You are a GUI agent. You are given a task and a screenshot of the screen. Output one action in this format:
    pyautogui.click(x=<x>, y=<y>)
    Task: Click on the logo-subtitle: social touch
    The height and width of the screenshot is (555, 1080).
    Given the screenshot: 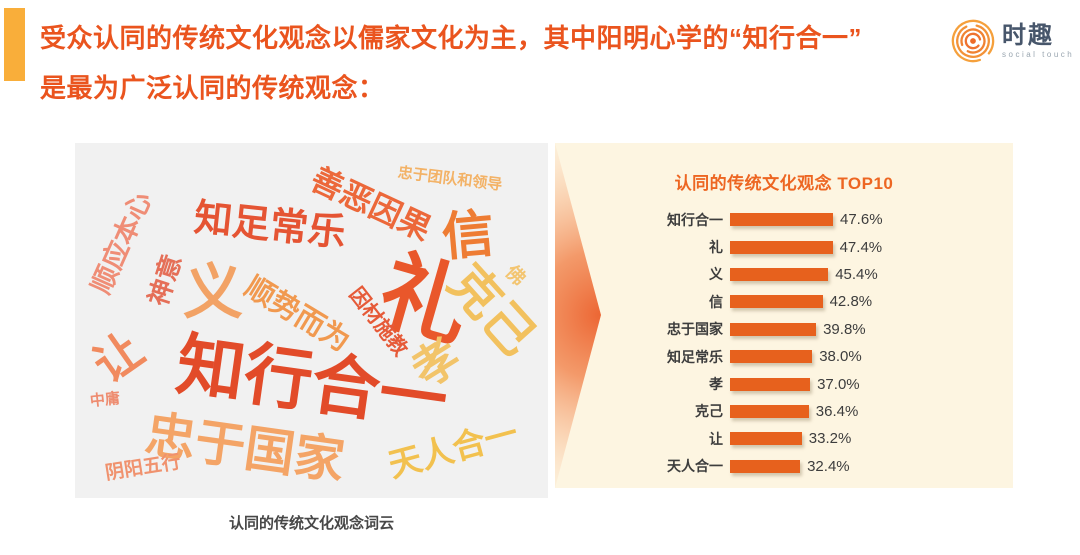 What is the action you would take?
    pyautogui.click(x=1038, y=54)
    